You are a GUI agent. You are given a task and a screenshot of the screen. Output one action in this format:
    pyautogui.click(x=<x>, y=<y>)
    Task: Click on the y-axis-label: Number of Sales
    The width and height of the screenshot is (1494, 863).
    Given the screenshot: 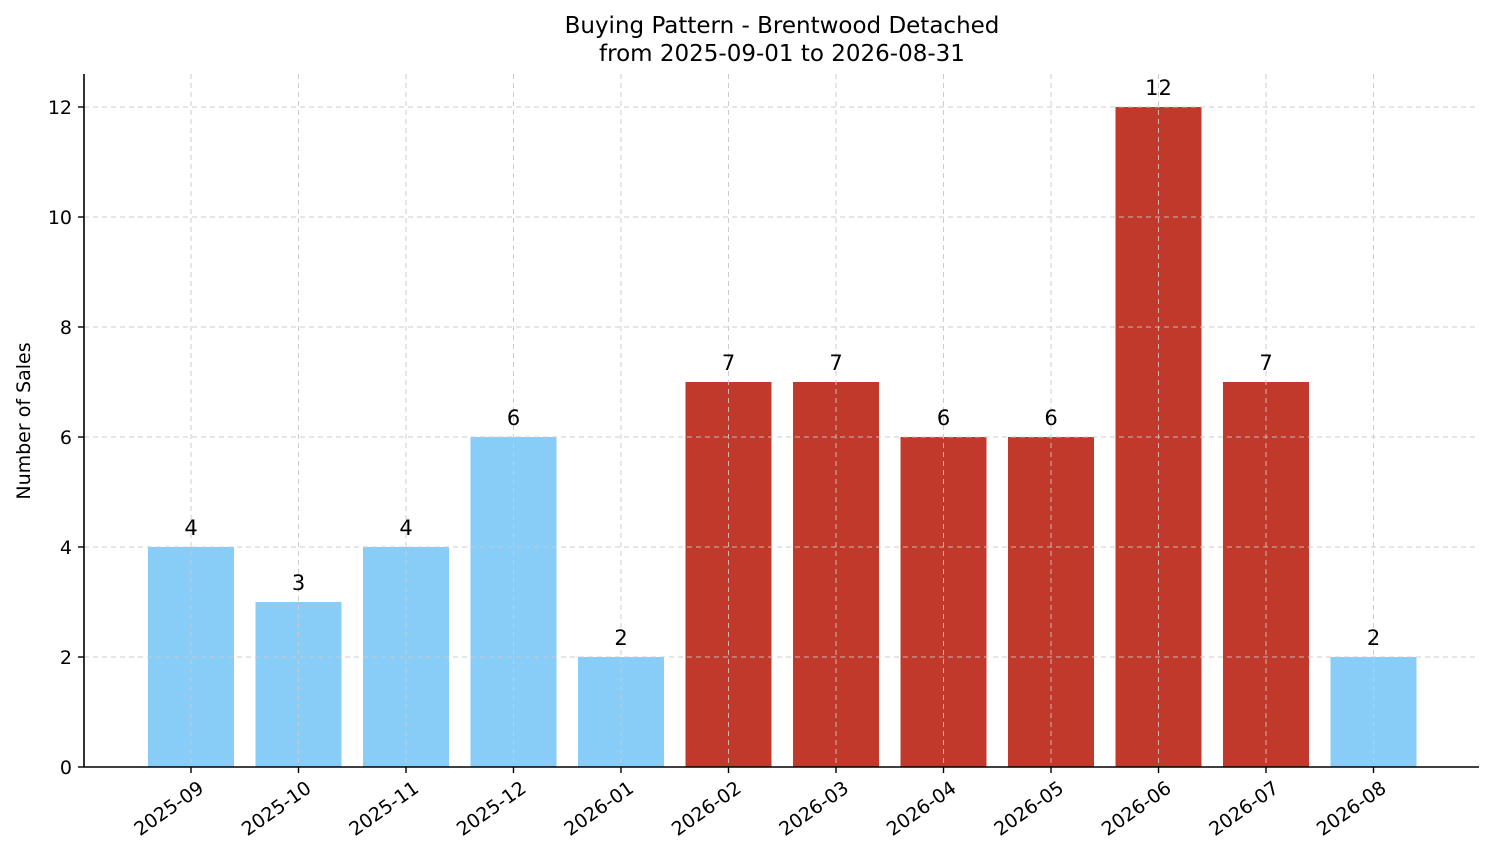 What is the action you would take?
    pyautogui.click(x=24, y=420)
    